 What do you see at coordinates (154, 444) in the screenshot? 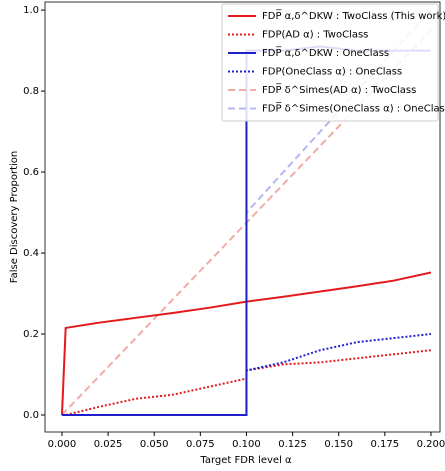
I see `x-tick-label: 0.050` at bounding box center [154, 444].